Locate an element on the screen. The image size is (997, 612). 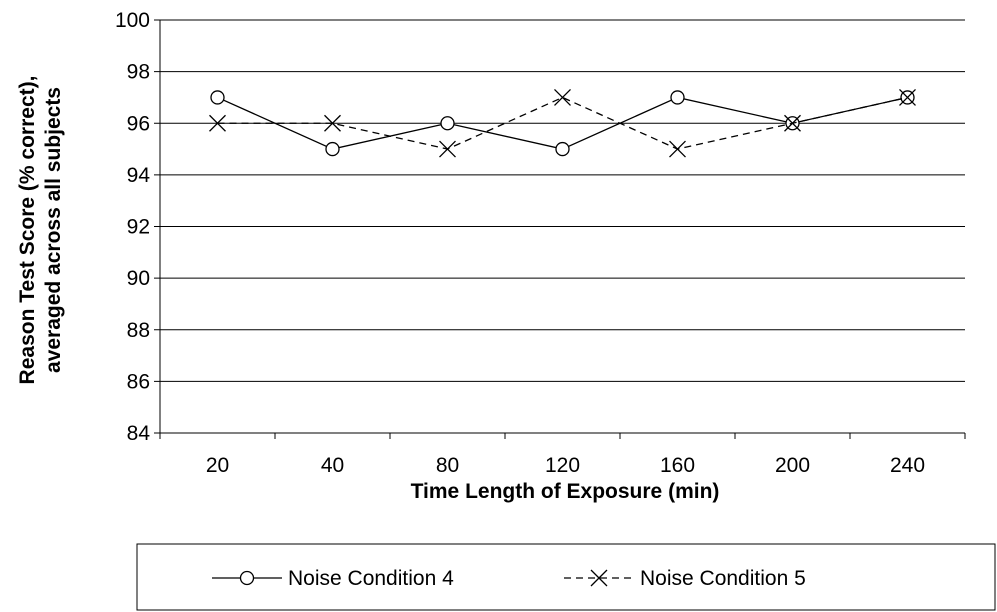
x-tick-label: 20 is located at coordinates (217, 465).